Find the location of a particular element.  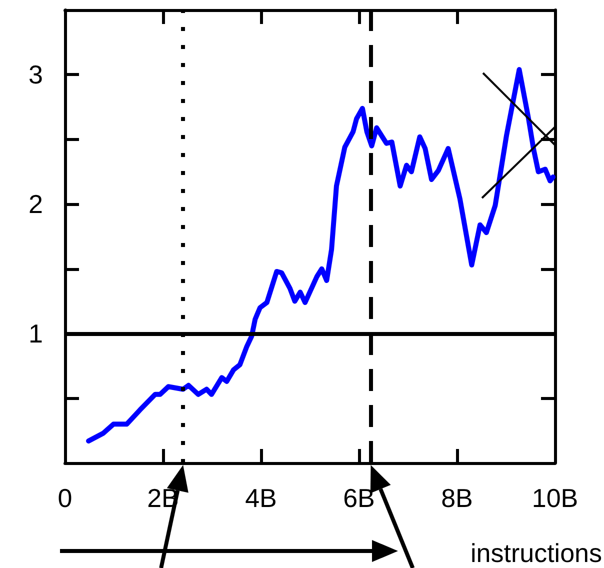

x-tick-label: 0 is located at coordinates (65, 498).